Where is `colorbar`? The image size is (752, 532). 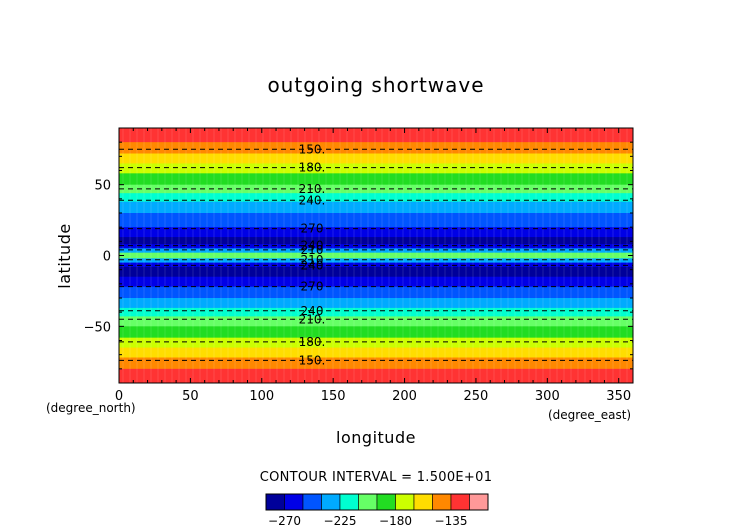 colorbar is located at coordinates (377, 502).